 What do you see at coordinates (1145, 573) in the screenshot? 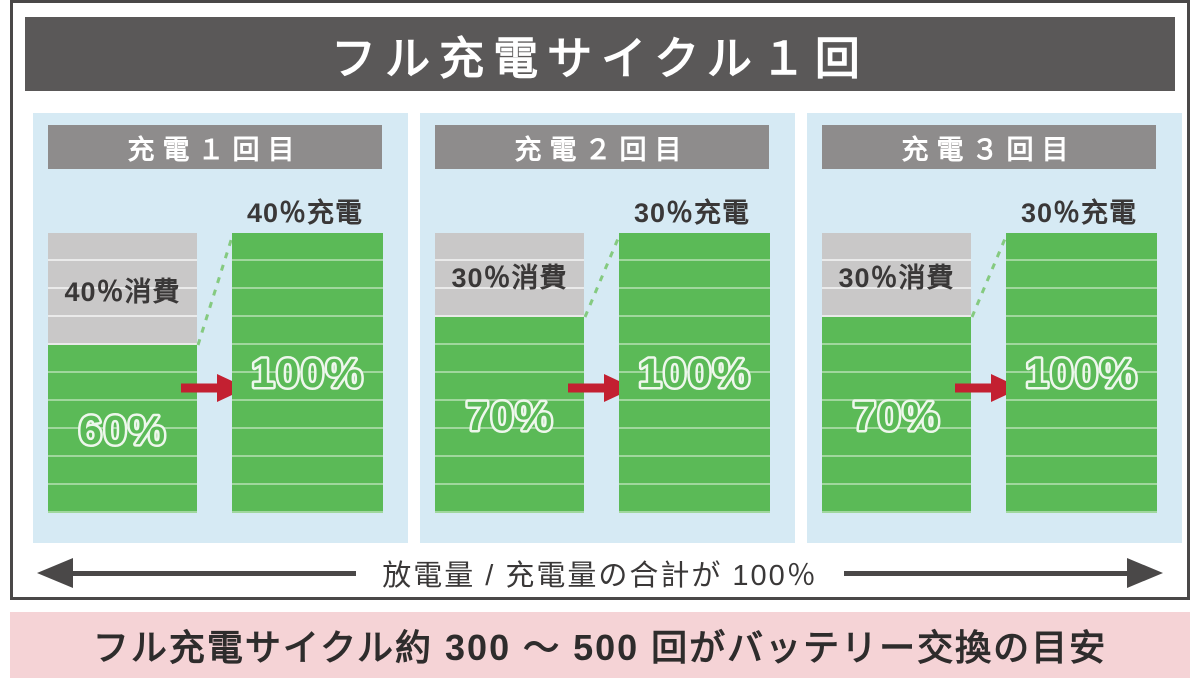
I see `axis-right-arrow-icon` at bounding box center [1145, 573].